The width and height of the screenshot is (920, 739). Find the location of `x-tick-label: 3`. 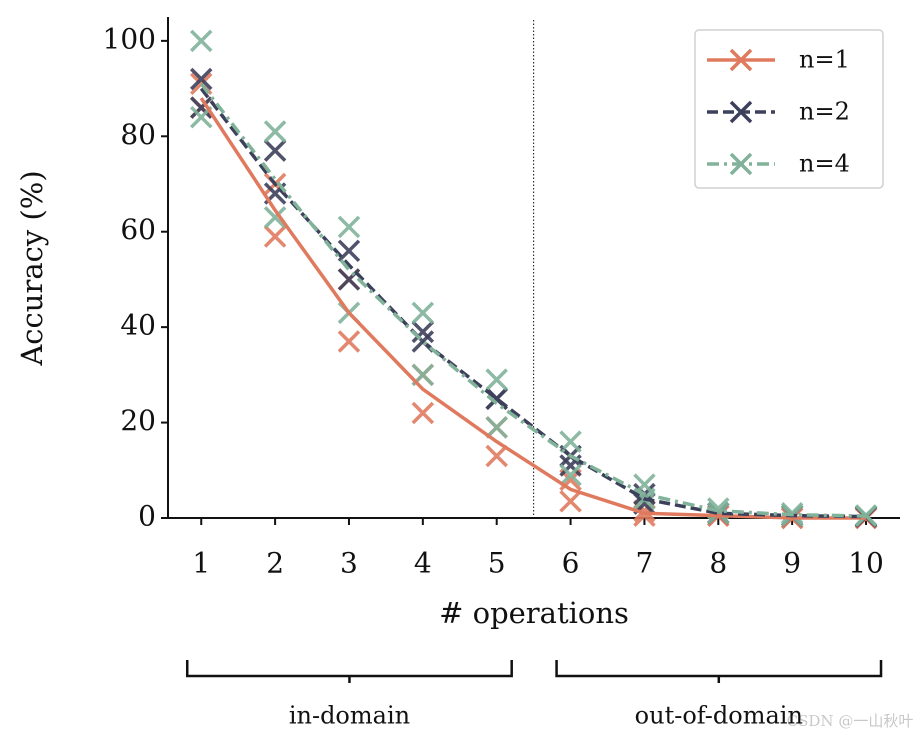

x-tick-label: 3 is located at coordinates (349, 563).